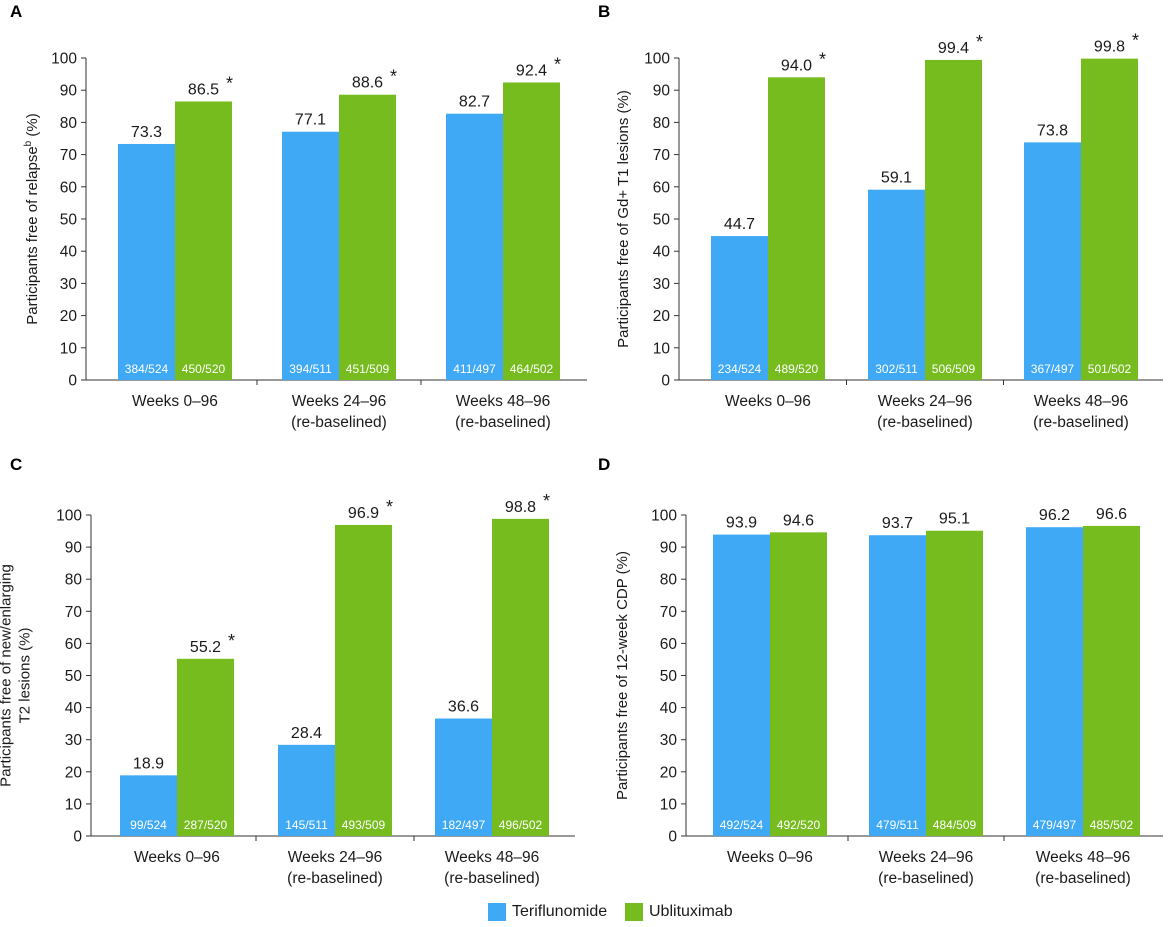  I want to click on n-label-C-ublituximab-2: 493/509, so click(364, 825).